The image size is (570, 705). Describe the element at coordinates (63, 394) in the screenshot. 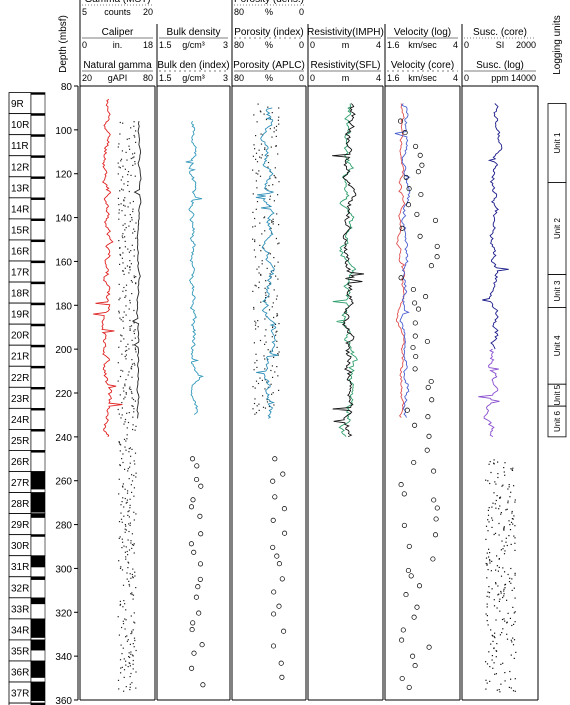

I see `depth-tick-label: 220` at that location.